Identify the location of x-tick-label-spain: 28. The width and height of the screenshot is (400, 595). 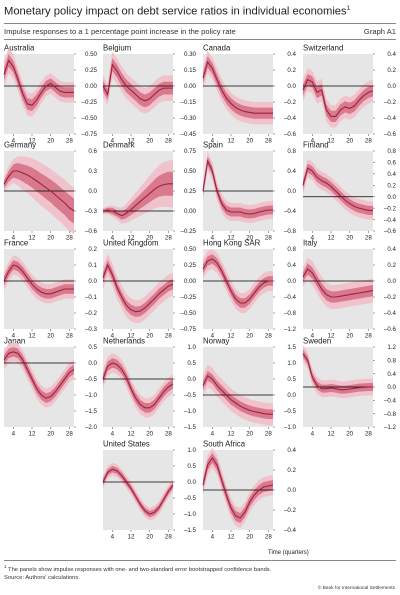
(268, 238).